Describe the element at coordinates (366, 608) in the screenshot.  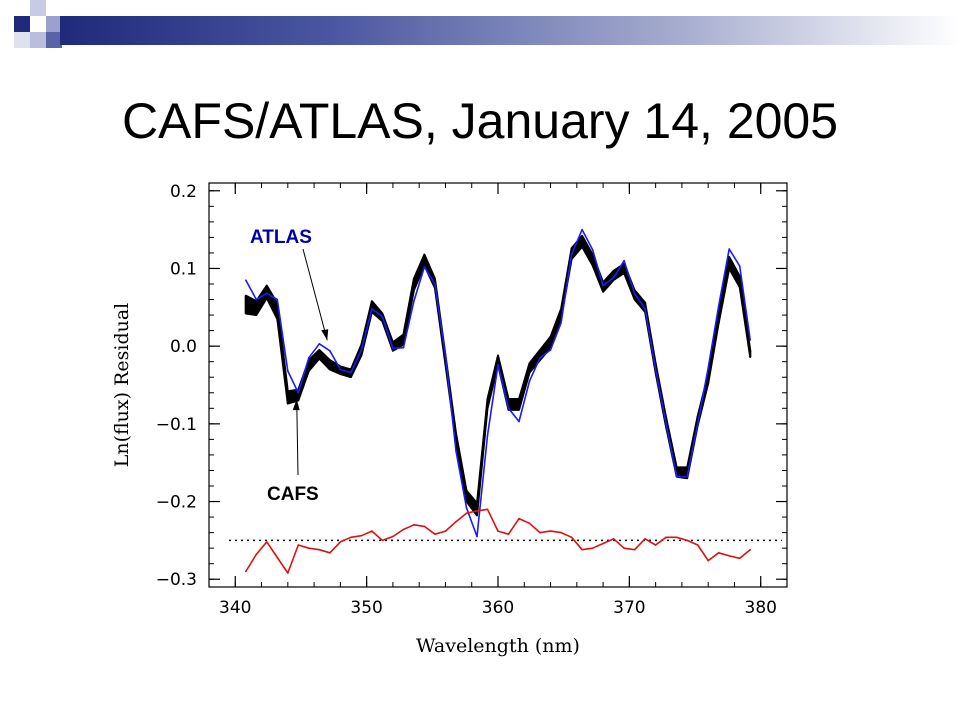
I see `x-tick-label: 350` at that location.